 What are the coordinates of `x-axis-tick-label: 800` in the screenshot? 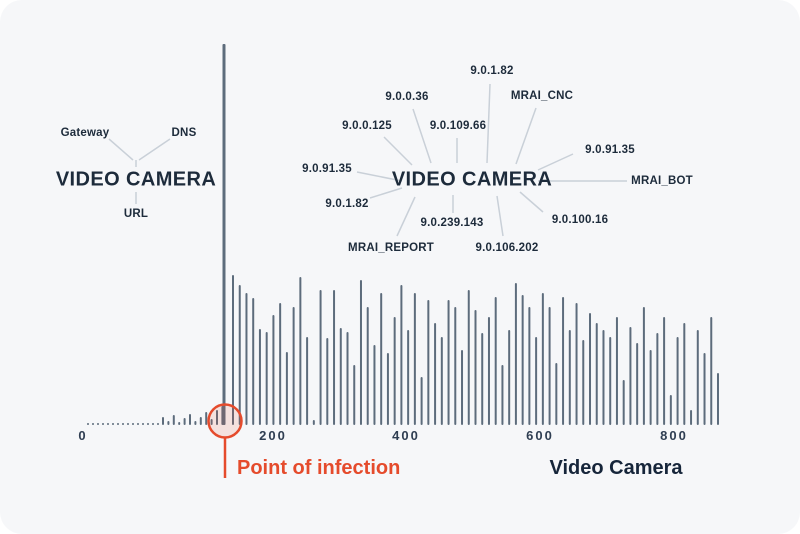 It's located at (674, 435).